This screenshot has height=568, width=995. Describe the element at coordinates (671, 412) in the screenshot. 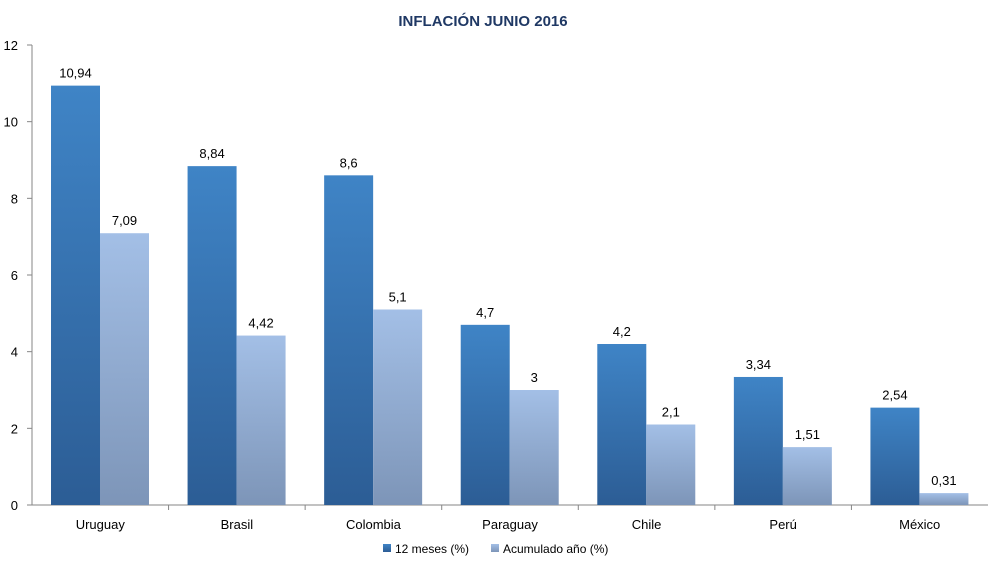

I see `data-label: 2,1` at that location.